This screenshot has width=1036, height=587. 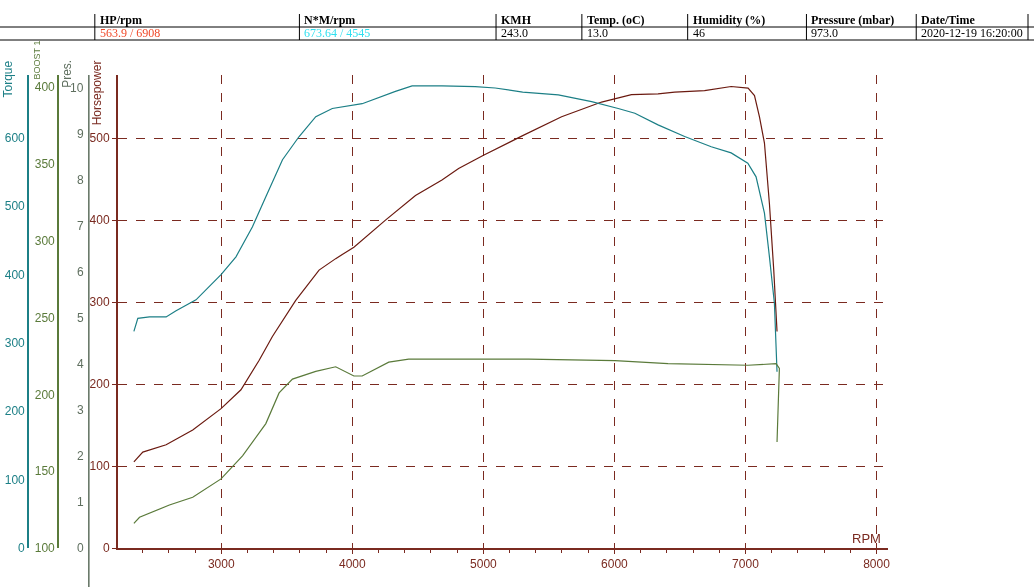 What do you see at coordinates (121, 20) in the screenshot?
I see `text: HP/rpm` at bounding box center [121, 20].